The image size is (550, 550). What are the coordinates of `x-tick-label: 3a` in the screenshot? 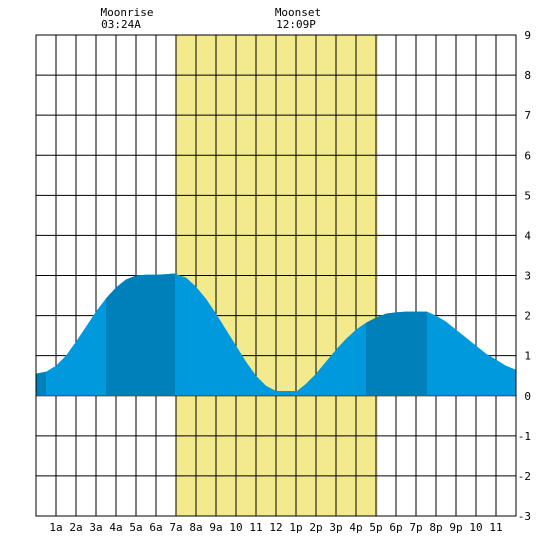 It's located at (95, 527).